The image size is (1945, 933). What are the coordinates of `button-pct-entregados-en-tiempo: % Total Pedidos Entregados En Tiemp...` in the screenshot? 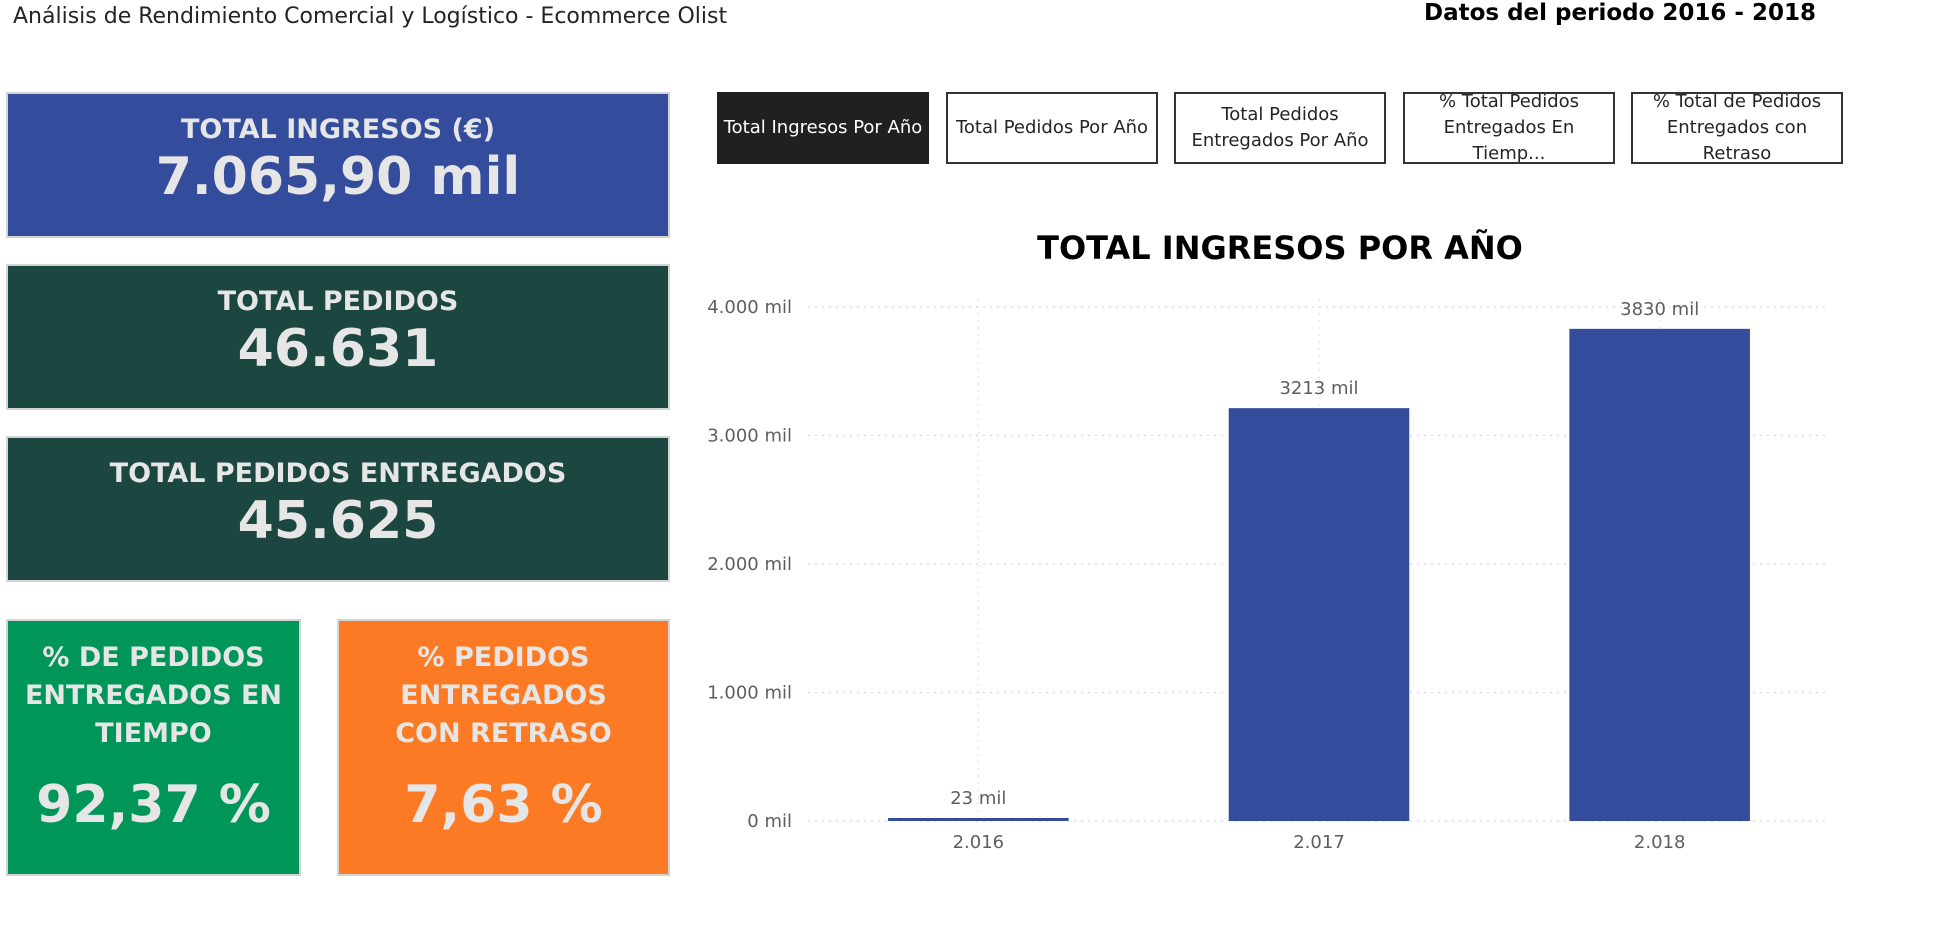 It's located at (1509, 128).